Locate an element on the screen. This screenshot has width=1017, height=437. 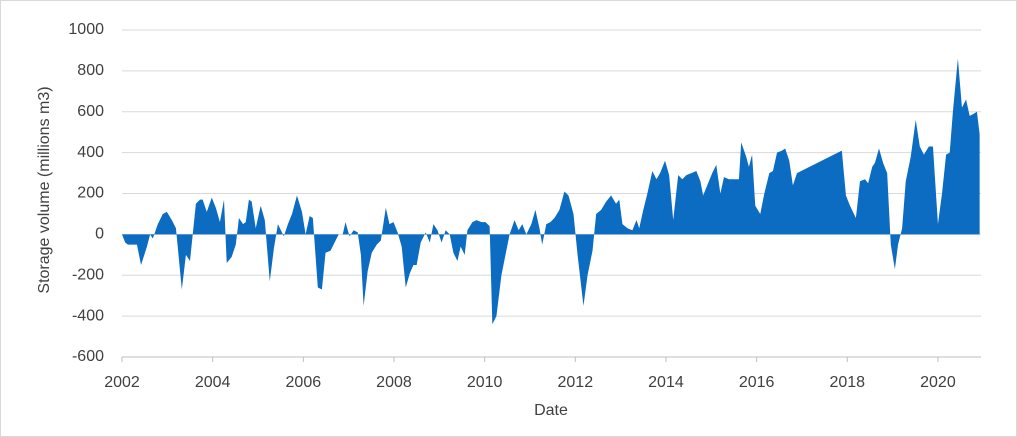
x-tick-label: 2018 is located at coordinates (847, 382).